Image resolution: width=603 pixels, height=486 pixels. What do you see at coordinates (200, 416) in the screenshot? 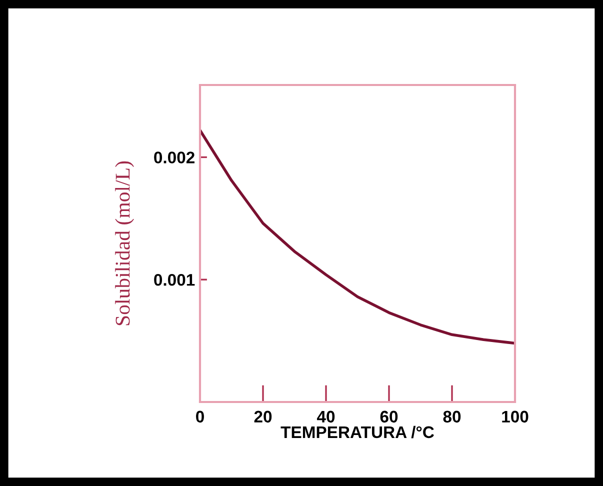
I see `x-tick-label: 0` at bounding box center [200, 416].